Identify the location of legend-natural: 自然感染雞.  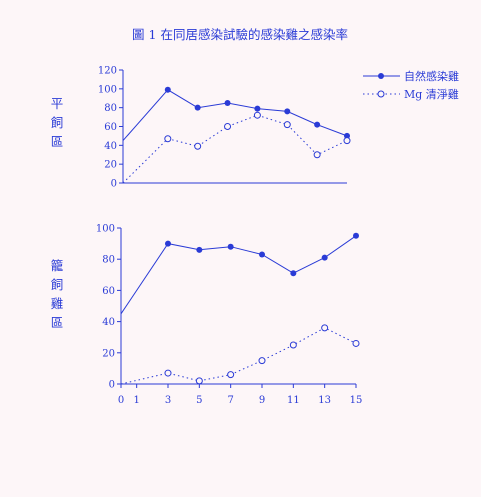
(411, 76).